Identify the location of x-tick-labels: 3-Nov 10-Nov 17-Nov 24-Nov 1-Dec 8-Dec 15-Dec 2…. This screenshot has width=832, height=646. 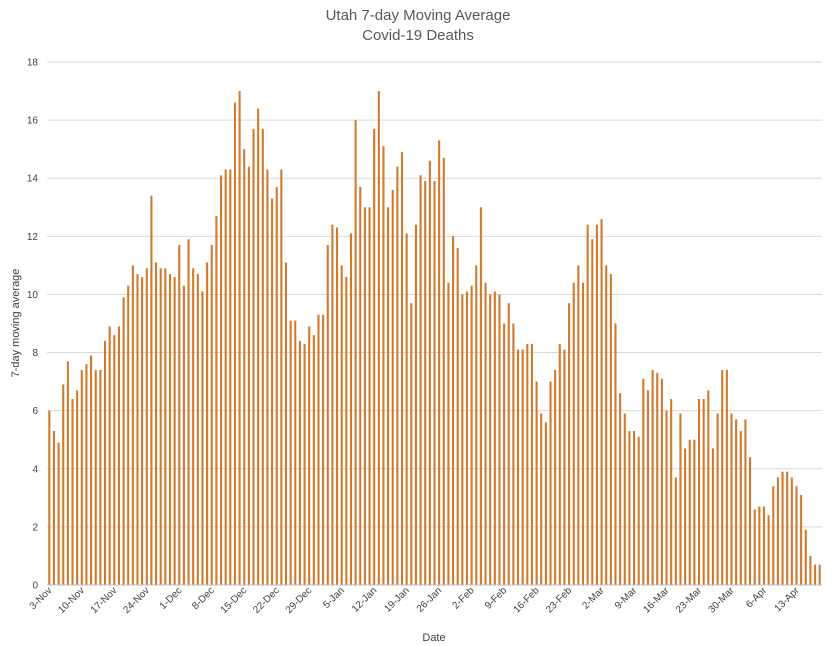
(415, 600).